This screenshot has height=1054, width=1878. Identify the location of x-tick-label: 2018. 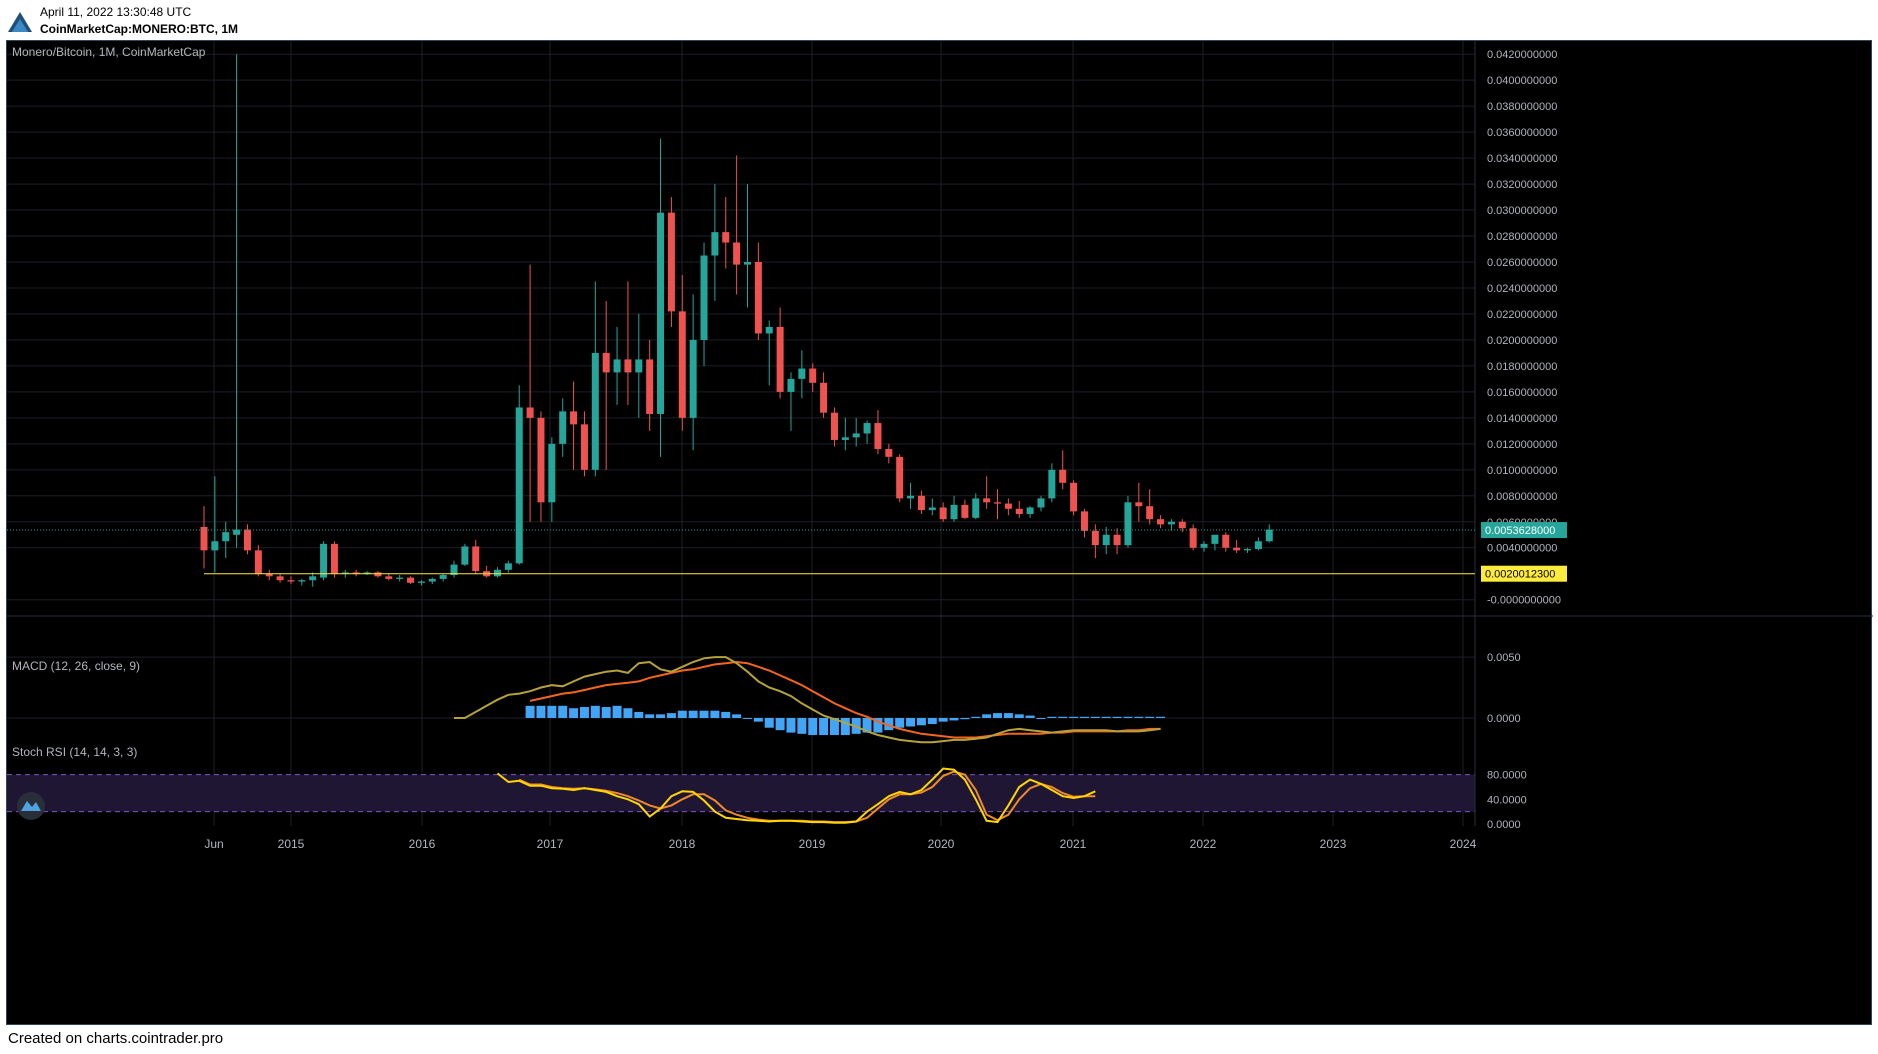
(682, 844).